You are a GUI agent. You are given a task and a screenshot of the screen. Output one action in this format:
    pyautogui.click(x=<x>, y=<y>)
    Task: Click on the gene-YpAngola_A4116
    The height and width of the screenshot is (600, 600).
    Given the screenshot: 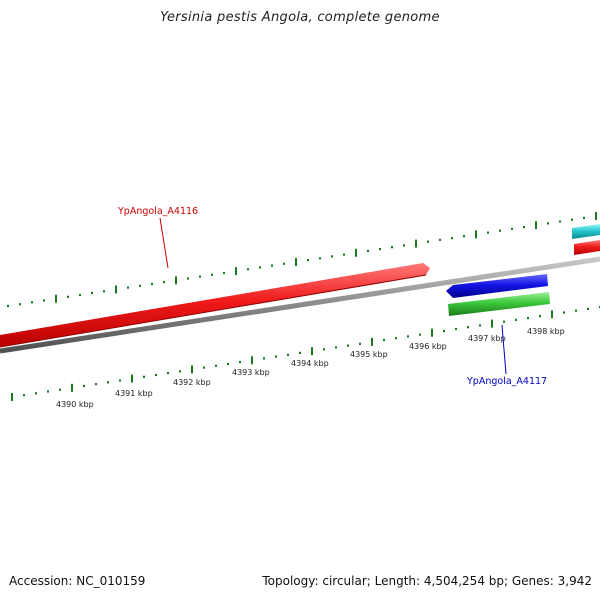 What is the action you would take?
    pyautogui.click(x=215, y=305)
    